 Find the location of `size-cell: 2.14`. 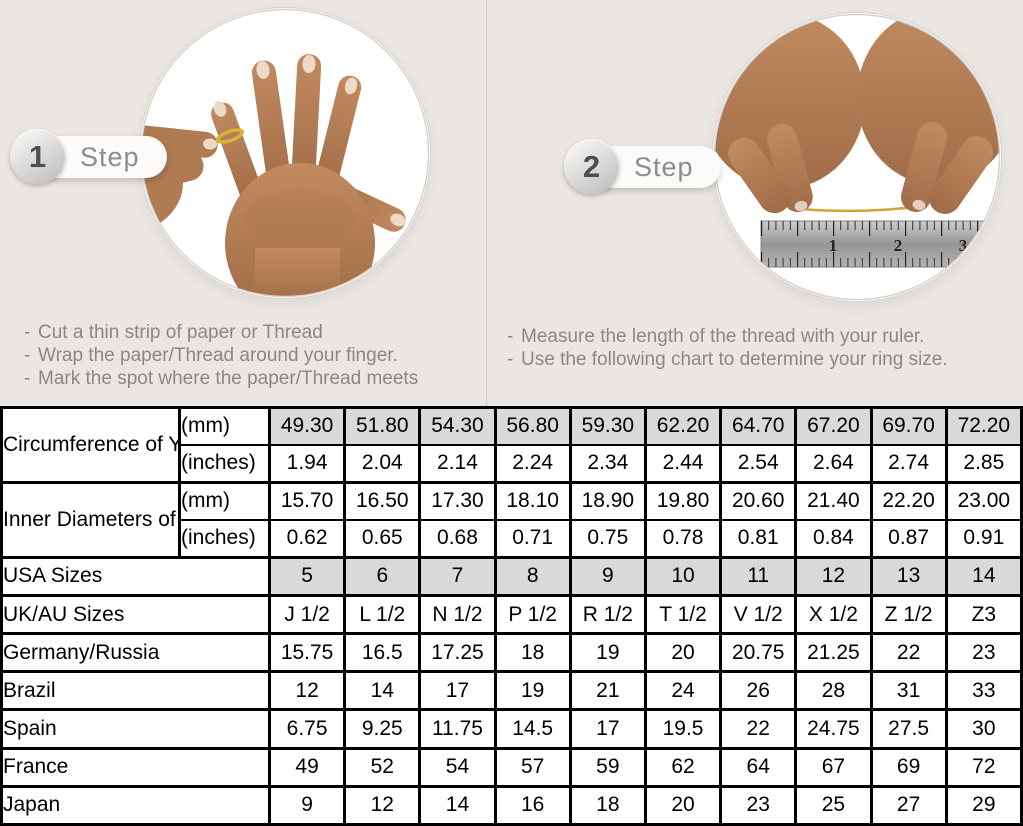

size-cell: 2.14 is located at coordinates (457, 463).